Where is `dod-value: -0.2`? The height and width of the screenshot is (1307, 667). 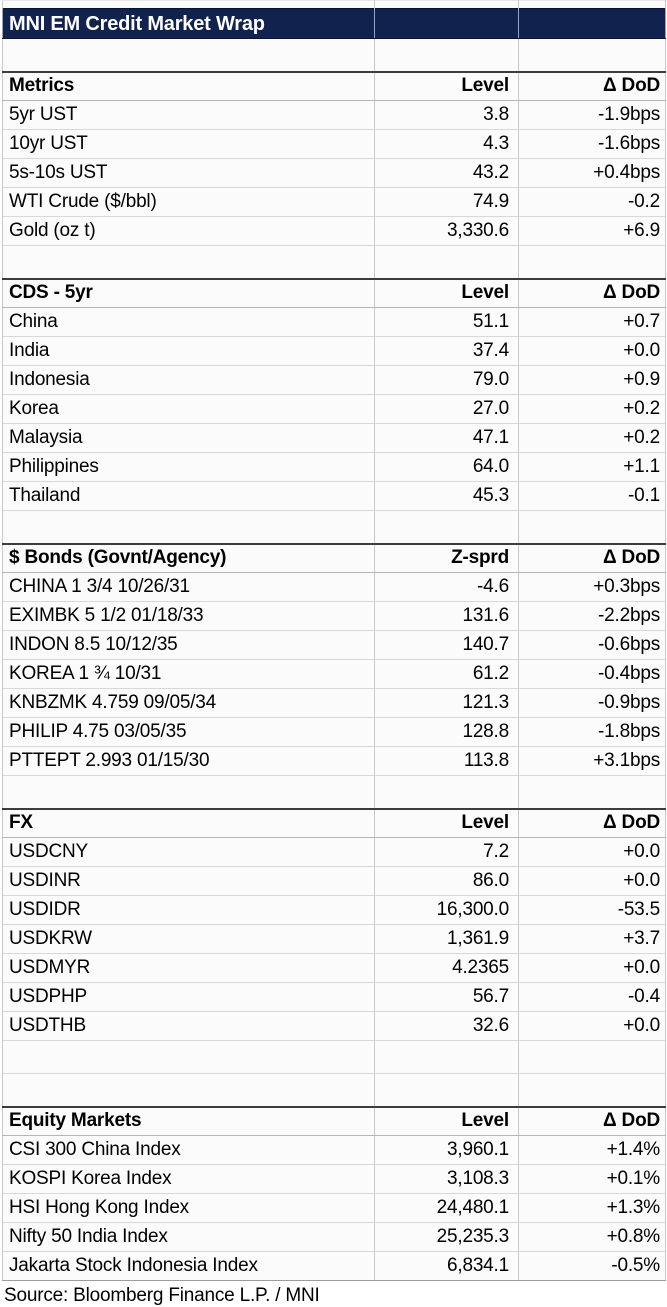 dod-value: -0.2 is located at coordinates (592, 202).